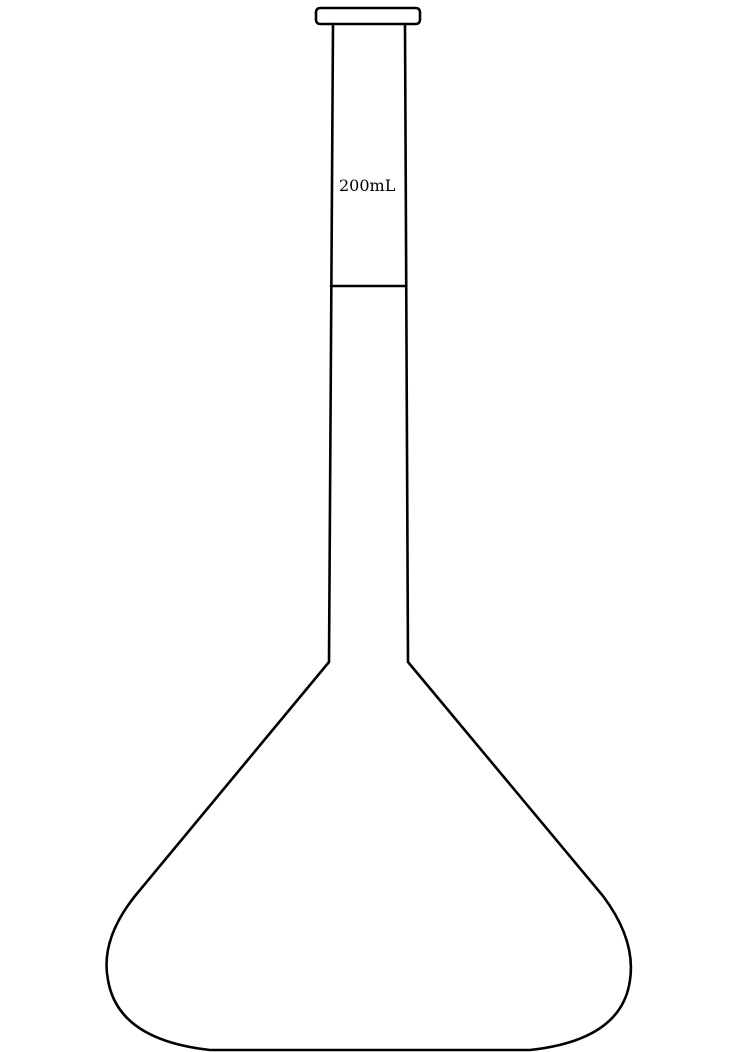 This screenshot has height=1052, width=744. What do you see at coordinates (368, 16) in the screenshot?
I see `flask-lip` at bounding box center [368, 16].